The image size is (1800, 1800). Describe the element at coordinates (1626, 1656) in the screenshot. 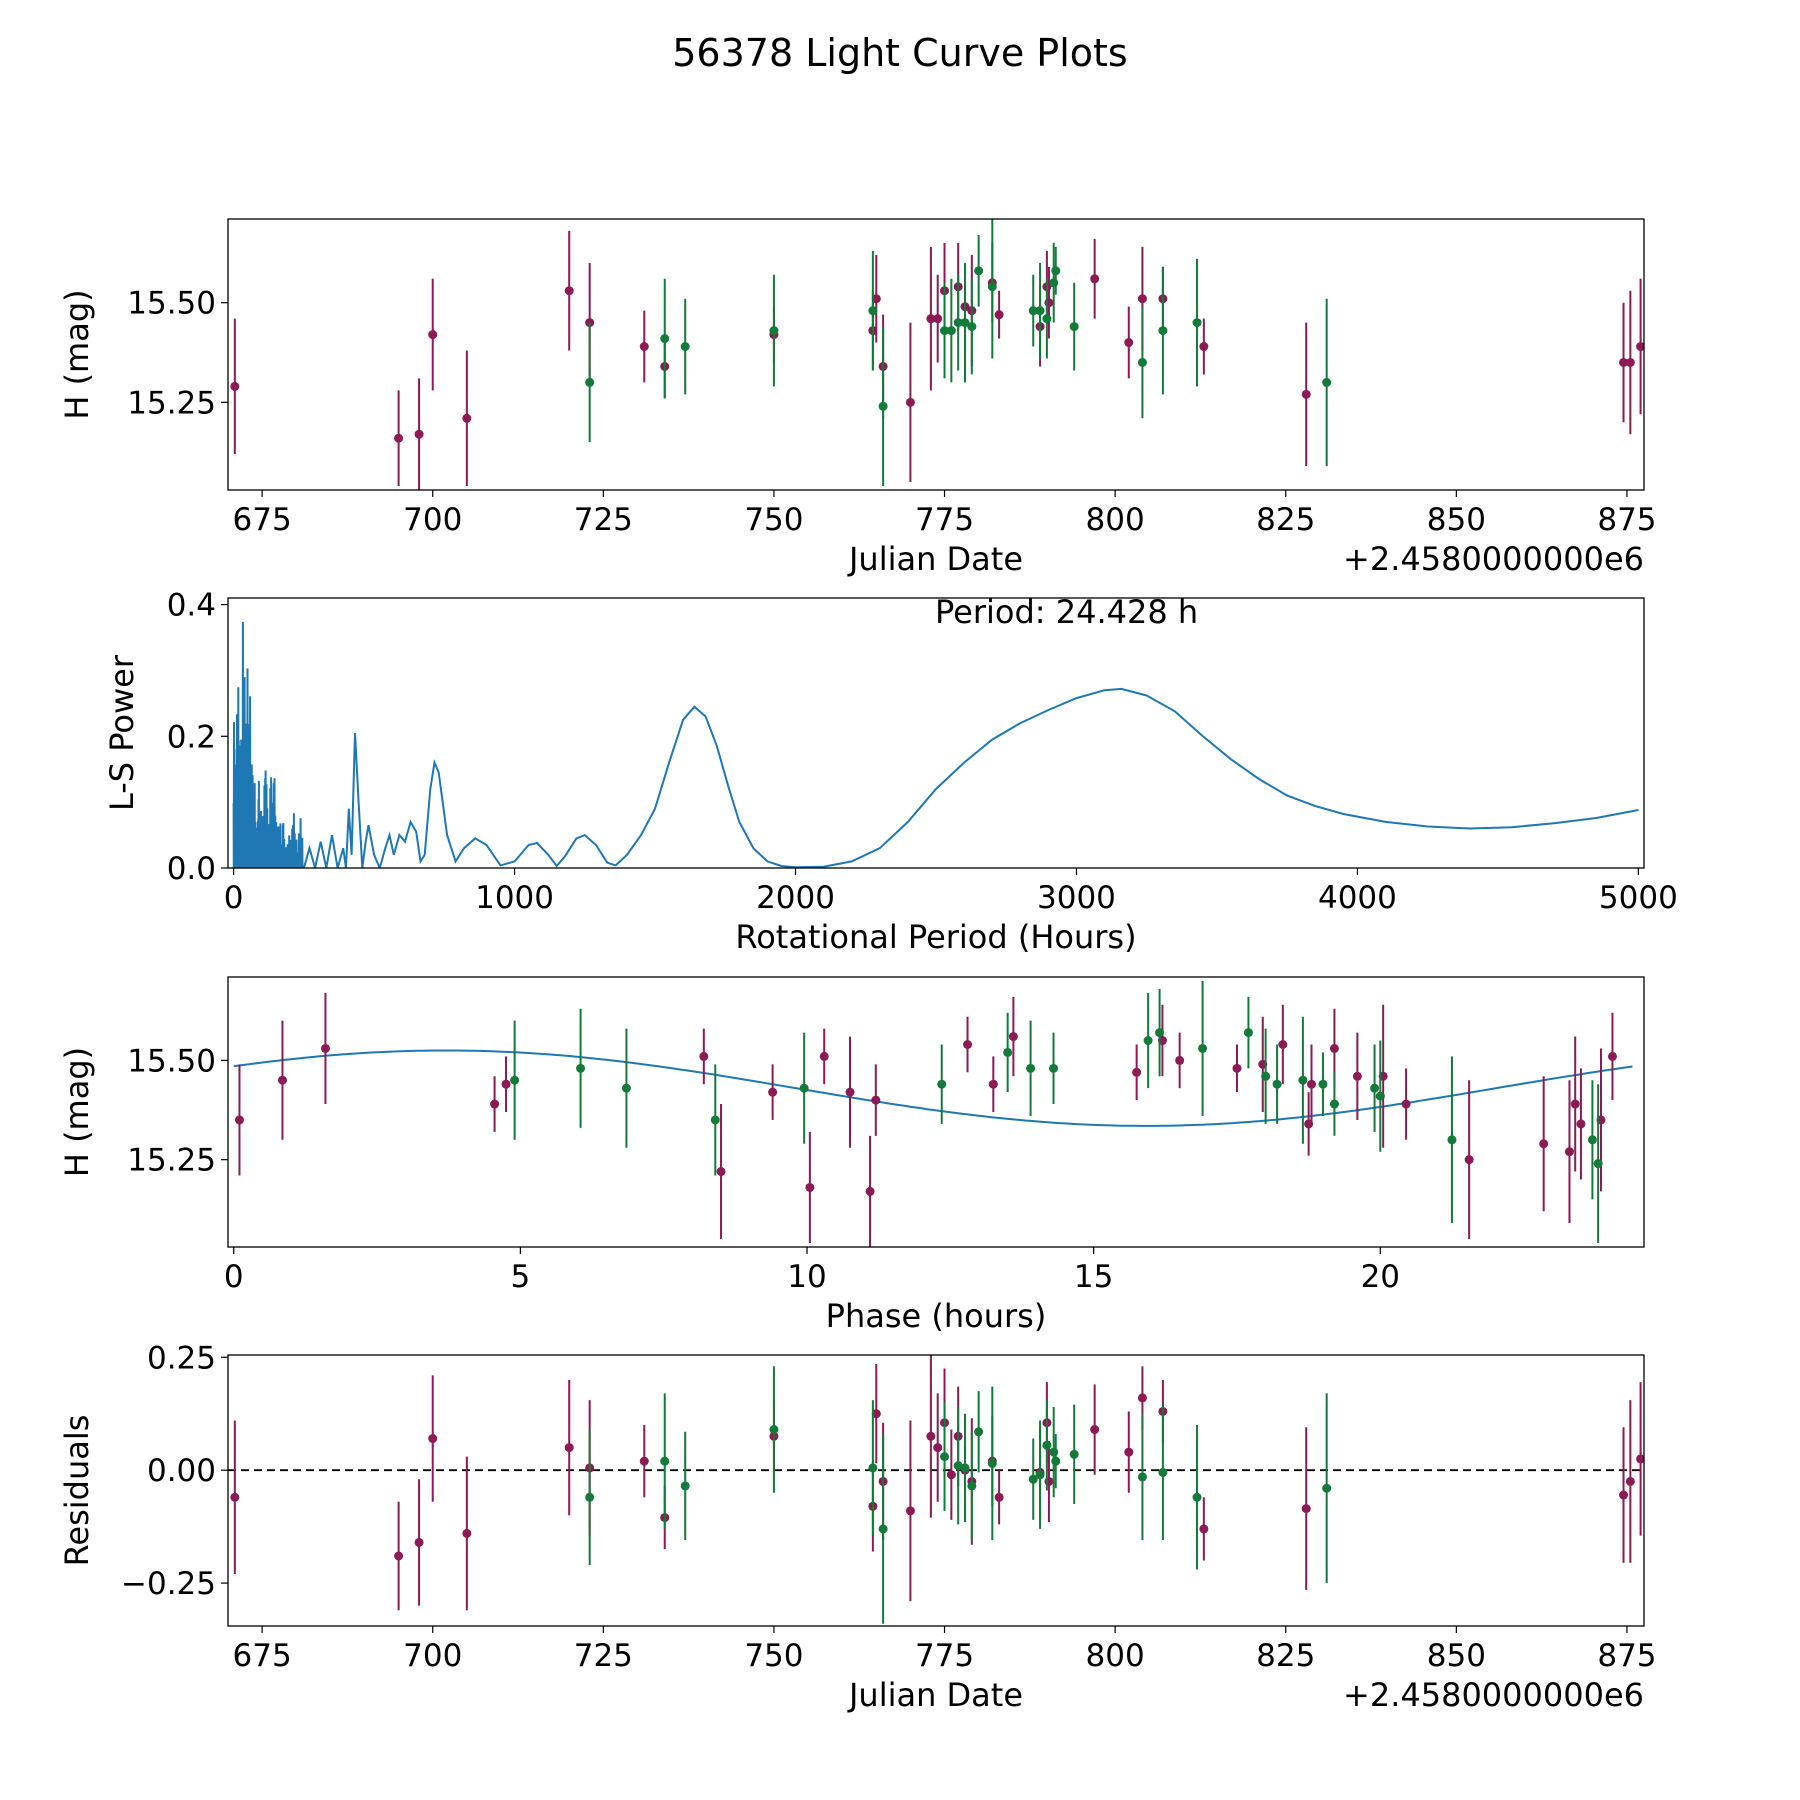

I see `x-tick-label: 875` at that location.